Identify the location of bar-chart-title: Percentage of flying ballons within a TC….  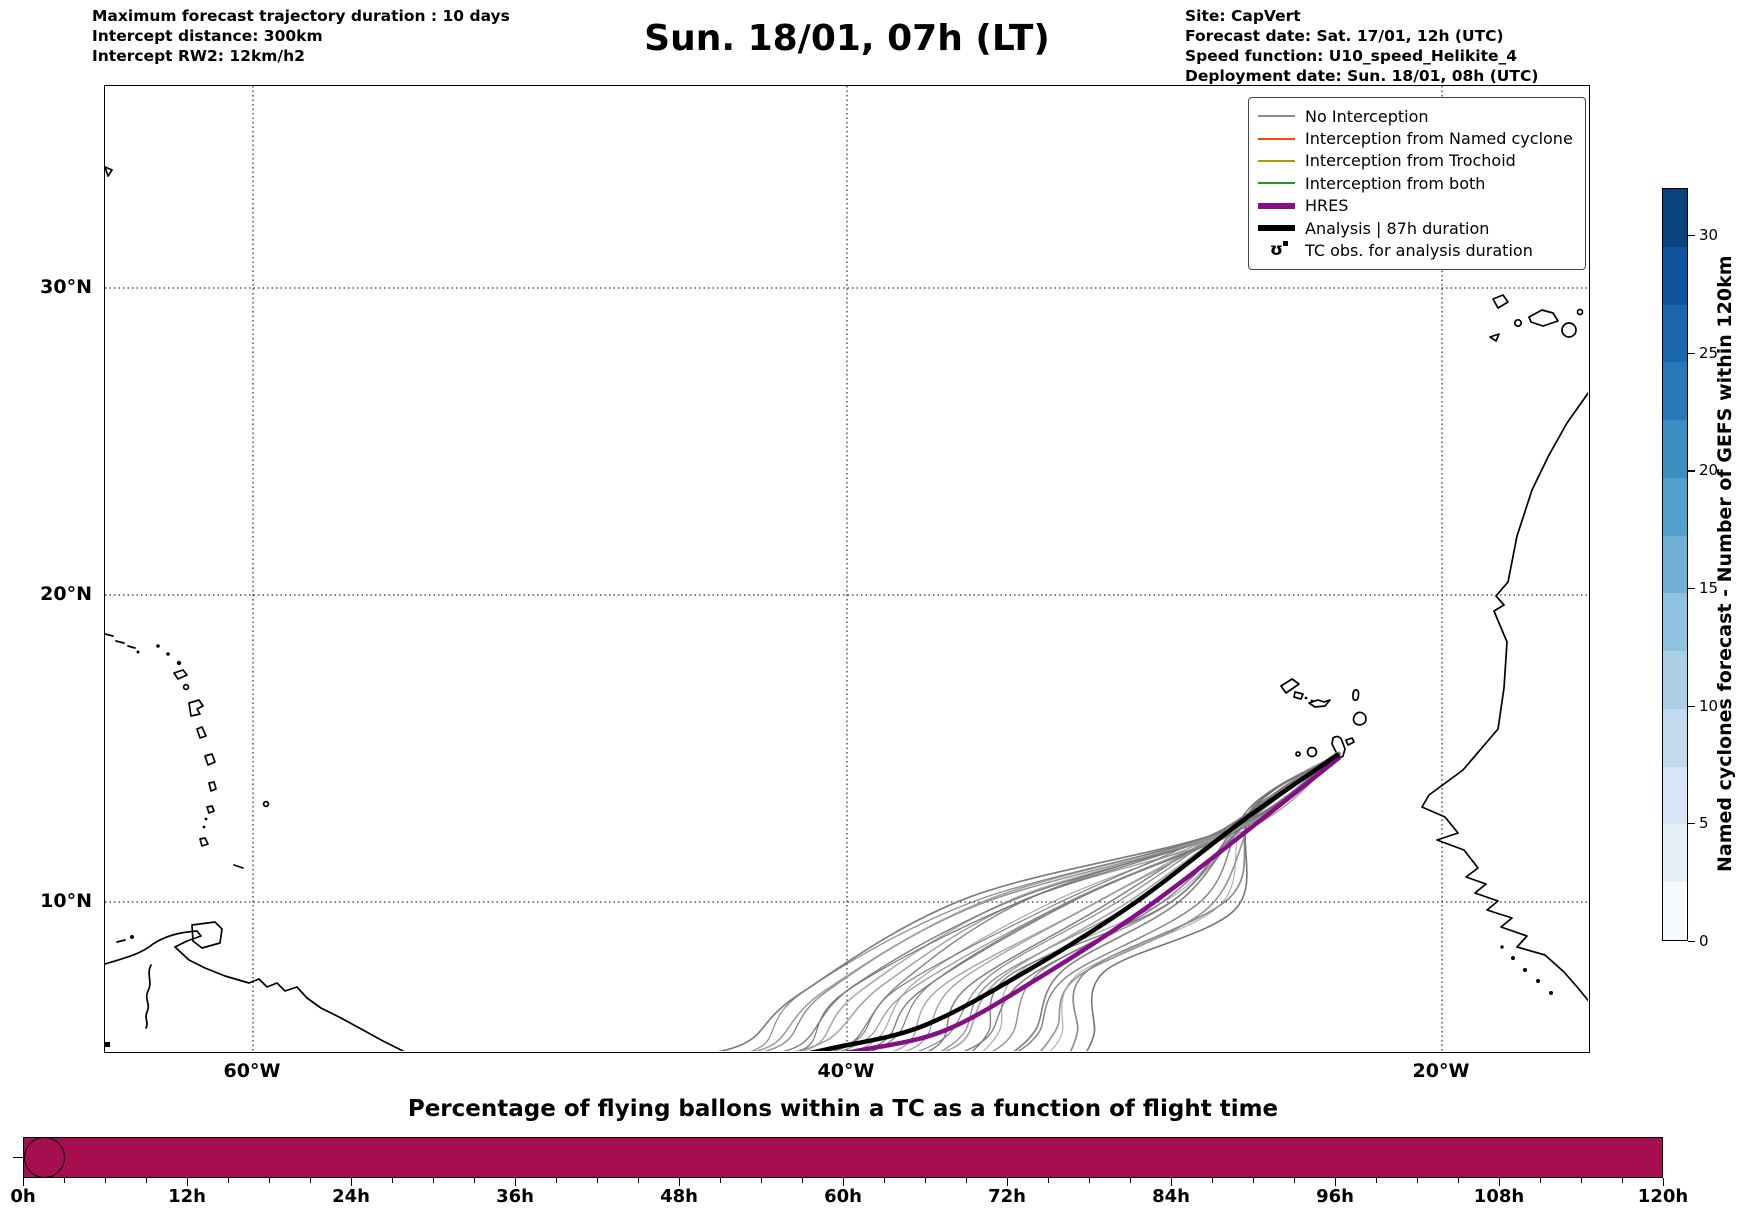
(843, 1109).